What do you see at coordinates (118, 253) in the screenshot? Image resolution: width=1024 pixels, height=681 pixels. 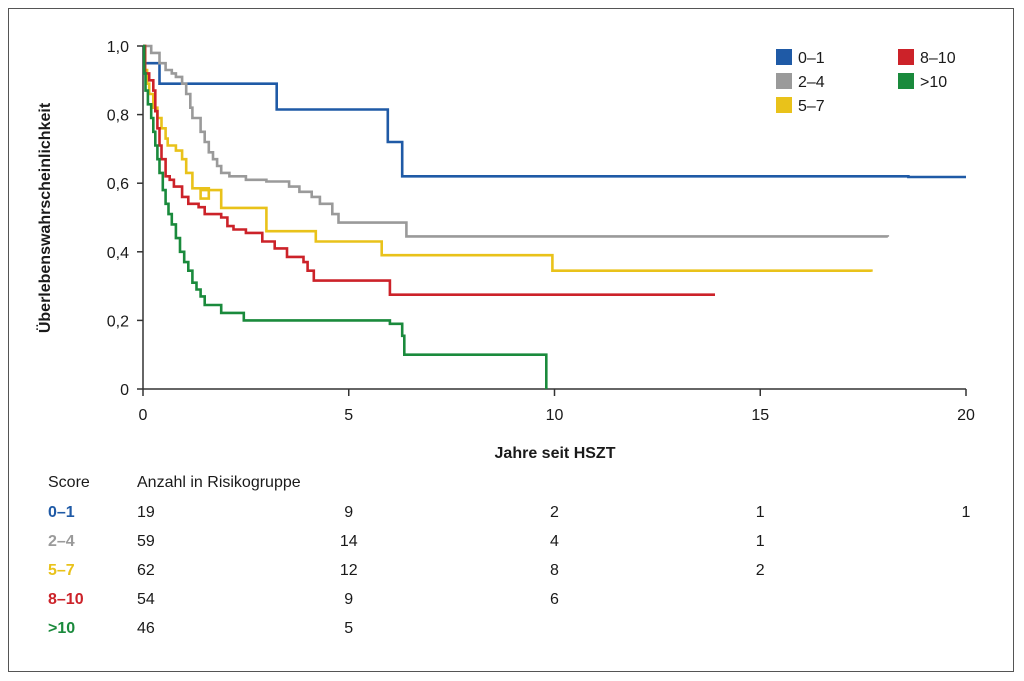 I see `y-tick-label: 0,4` at bounding box center [118, 253].